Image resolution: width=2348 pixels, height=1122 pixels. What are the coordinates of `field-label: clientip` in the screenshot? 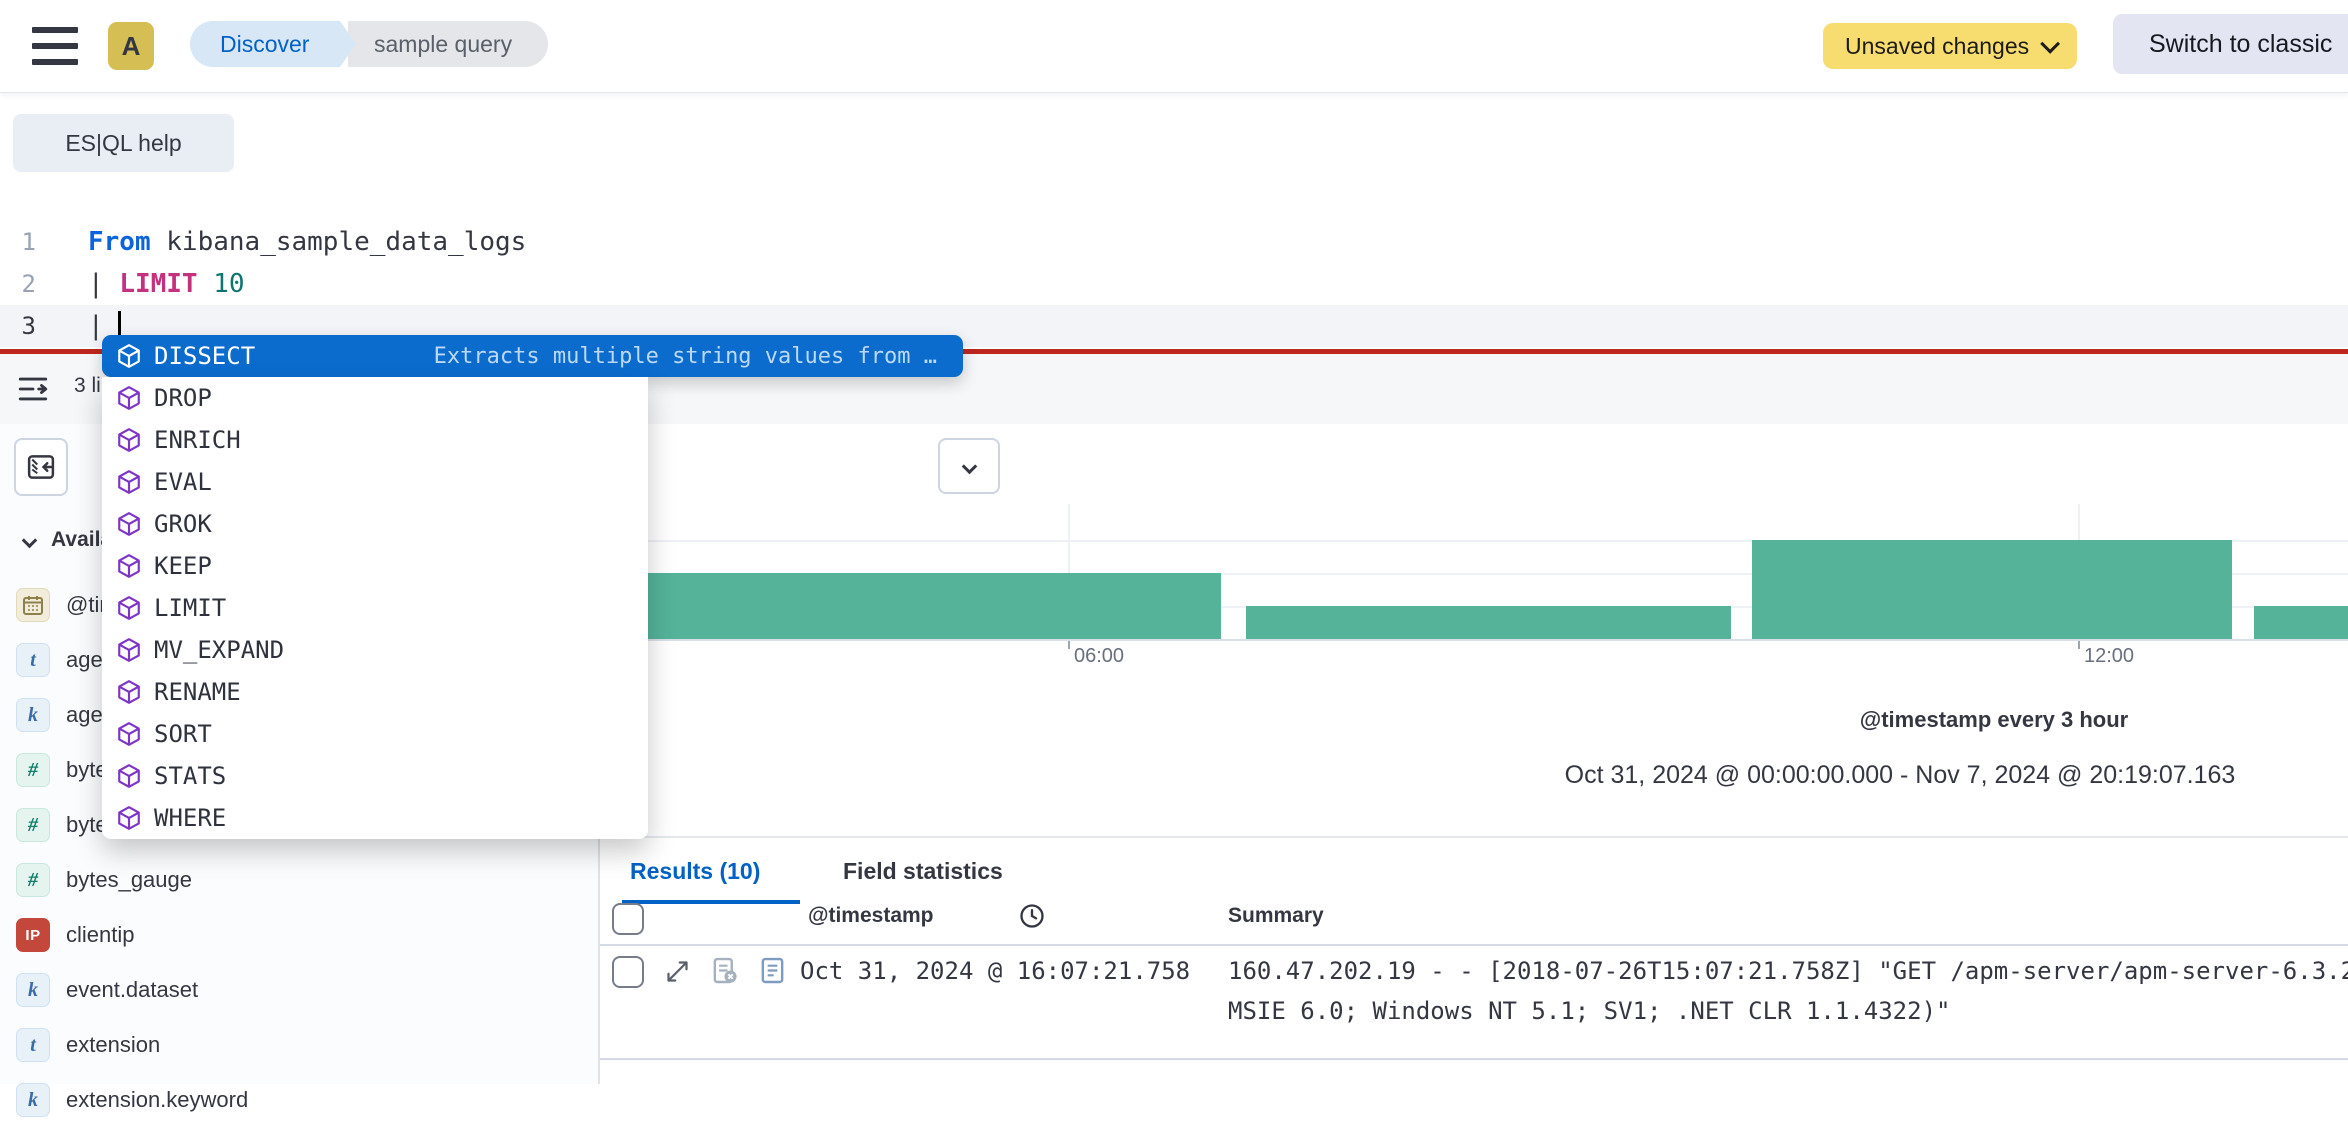 It's located at (100, 934).